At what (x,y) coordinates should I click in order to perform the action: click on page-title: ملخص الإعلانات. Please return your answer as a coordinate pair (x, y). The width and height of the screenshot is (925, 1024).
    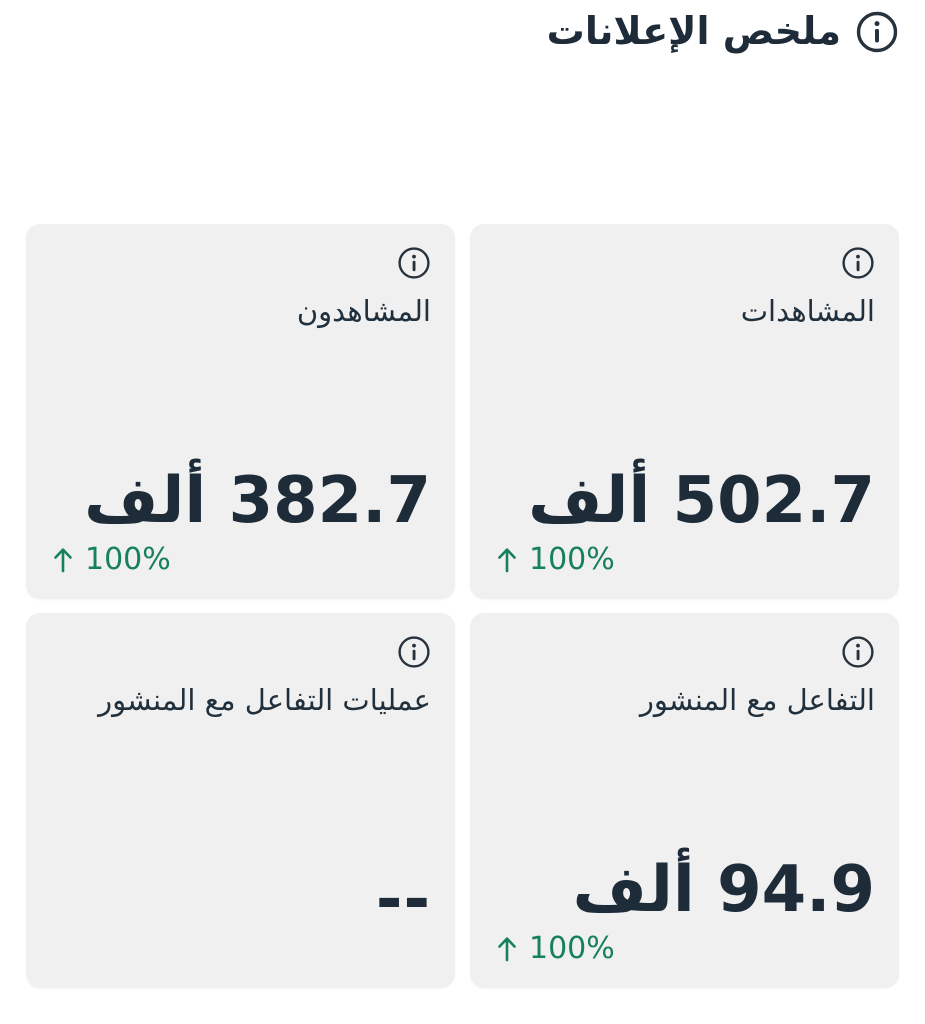
    Looking at the image, I should click on (693, 31).